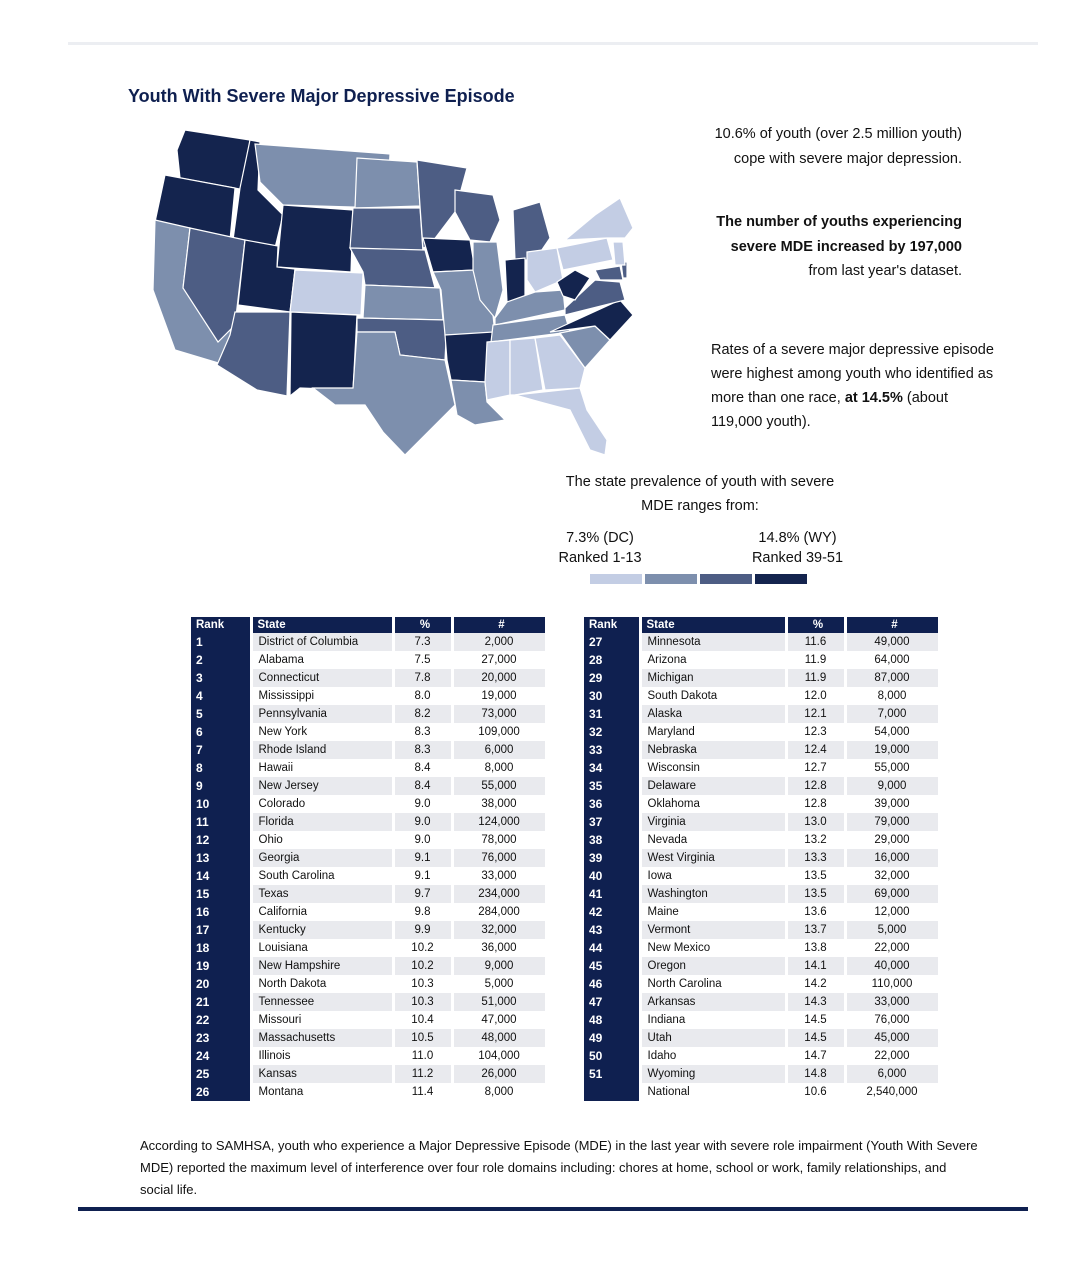 The image size is (1084, 1268). What do you see at coordinates (266, 276) in the screenshot?
I see `state-utah` at bounding box center [266, 276].